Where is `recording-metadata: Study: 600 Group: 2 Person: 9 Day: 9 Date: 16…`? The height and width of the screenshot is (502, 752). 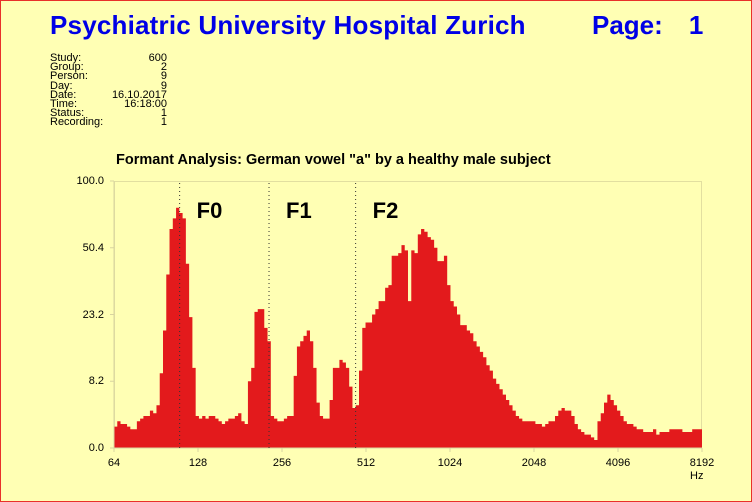
recording-metadata: Study: 600 Group: 2 Person: 9 Day: 9 Date: 16… is located at coordinates (108, 90).